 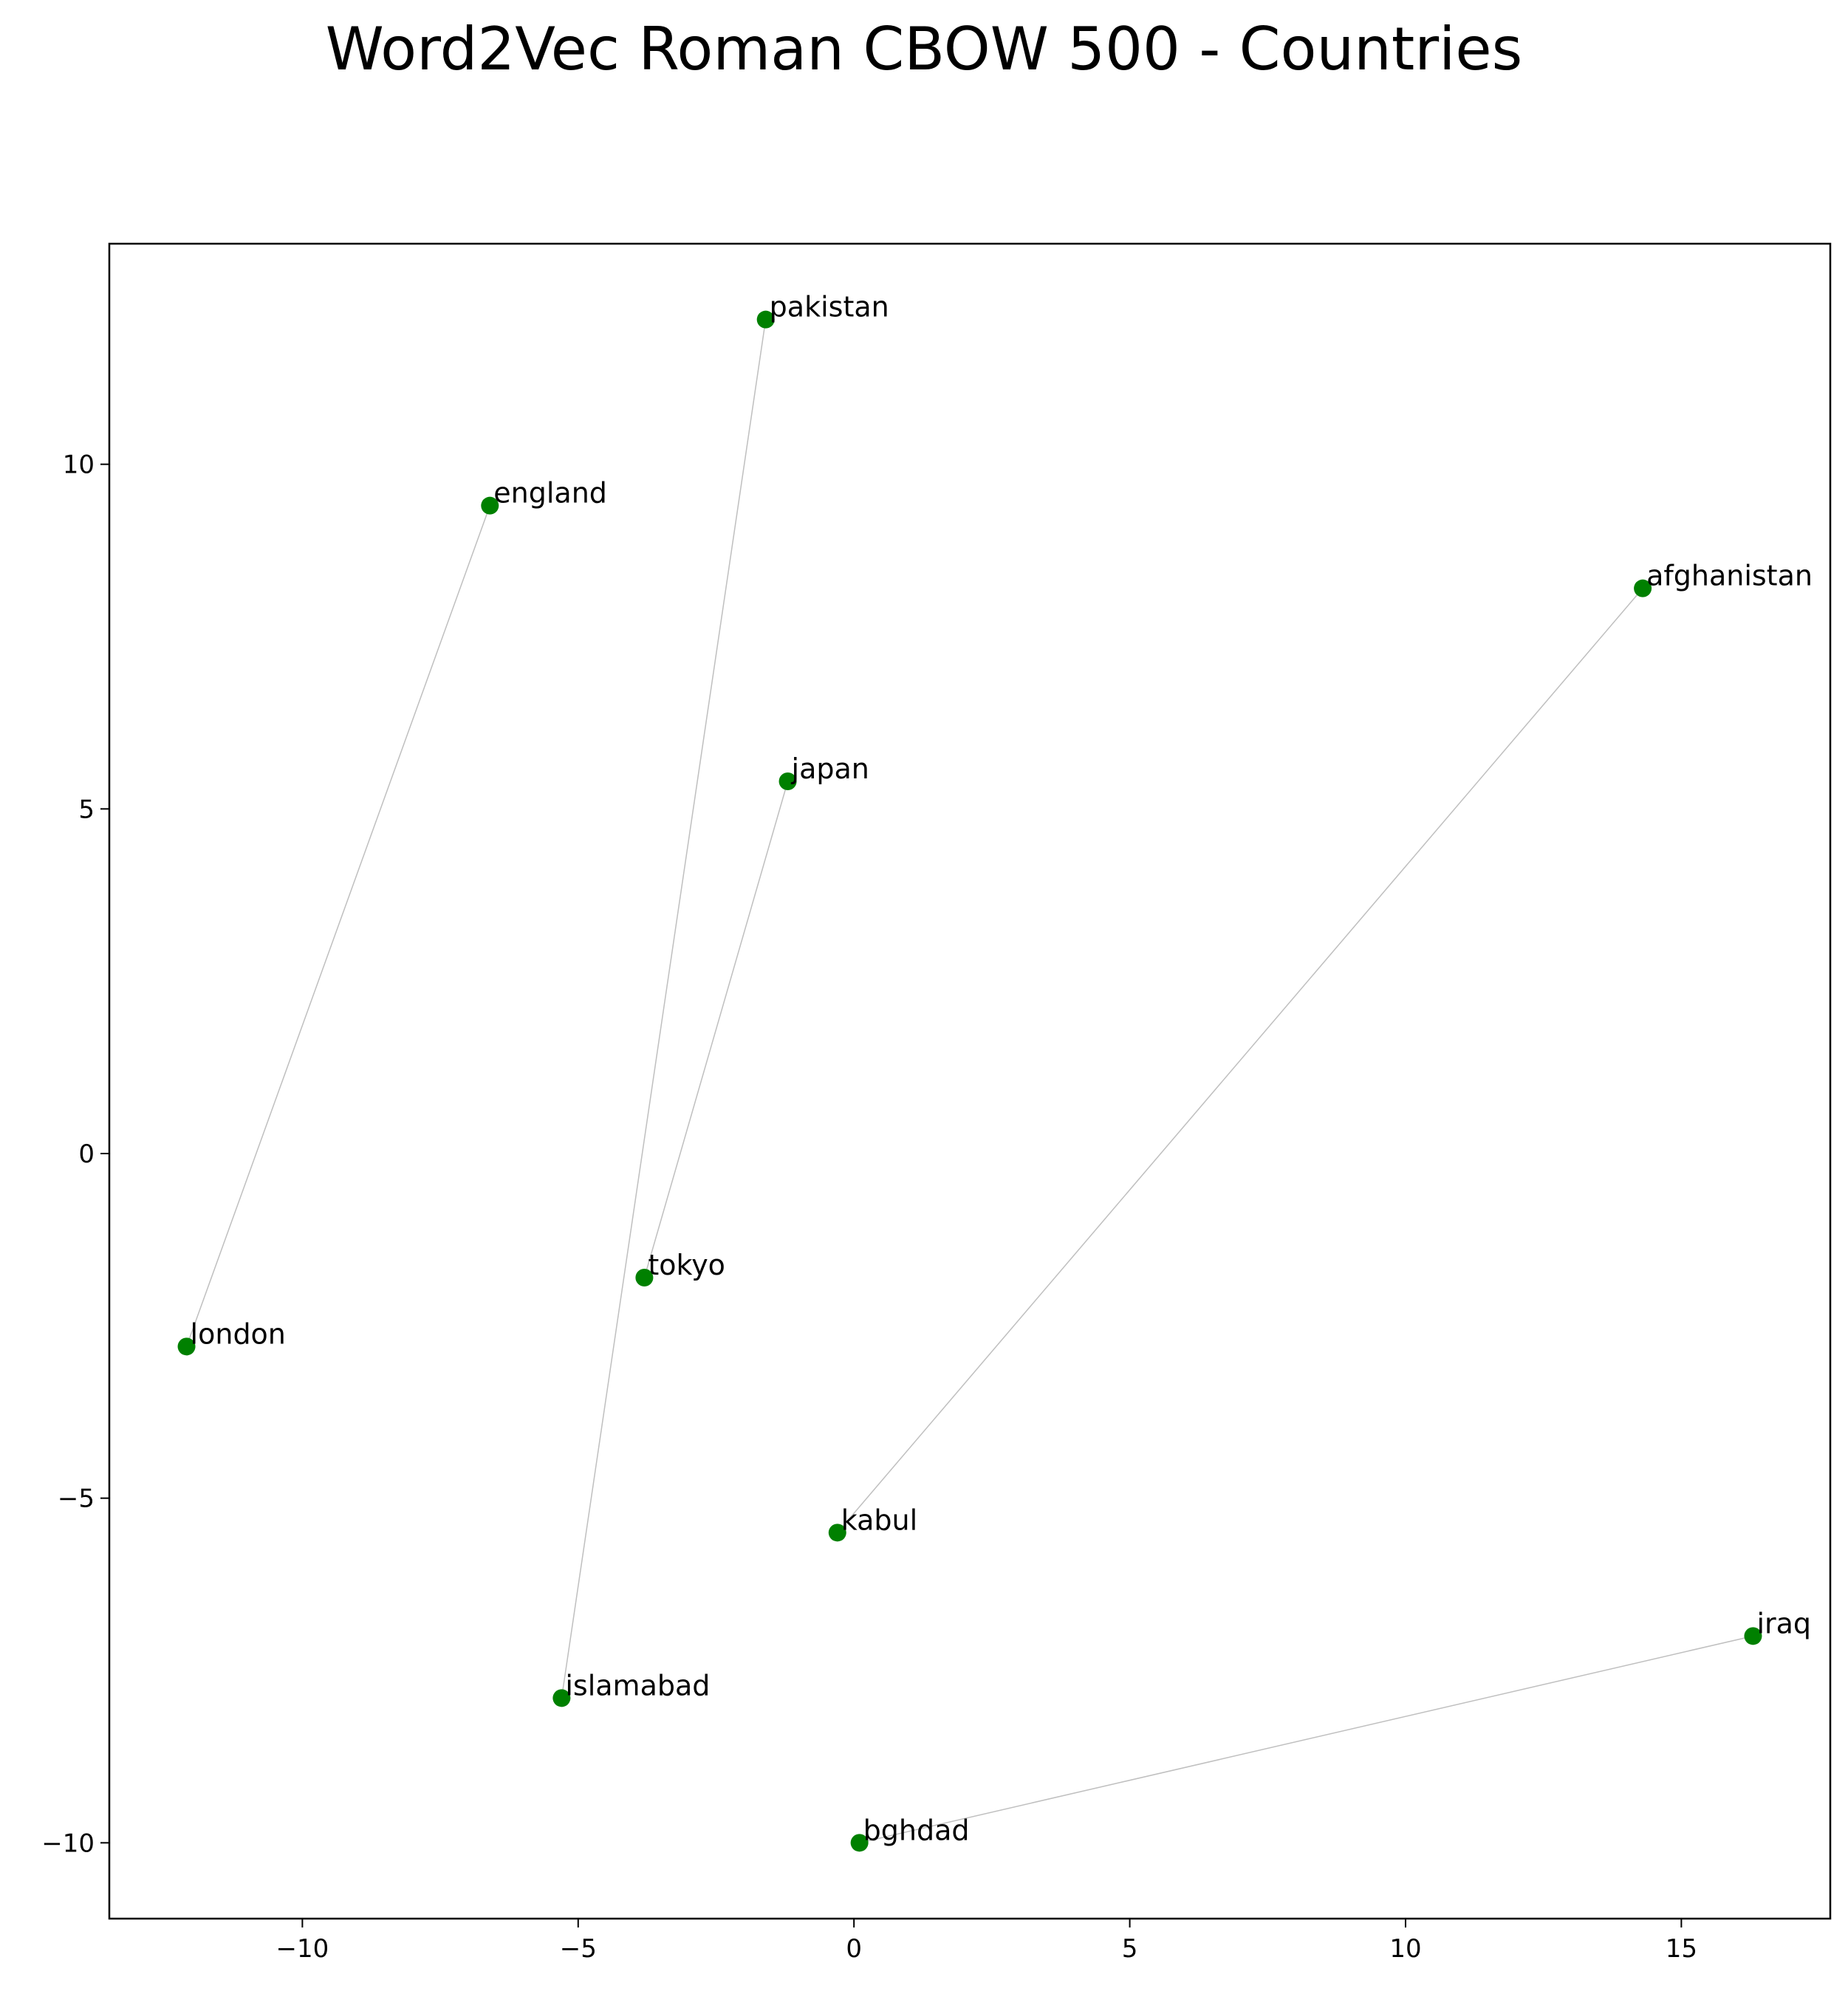 I want to click on point-japan, so click(x=787, y=781).